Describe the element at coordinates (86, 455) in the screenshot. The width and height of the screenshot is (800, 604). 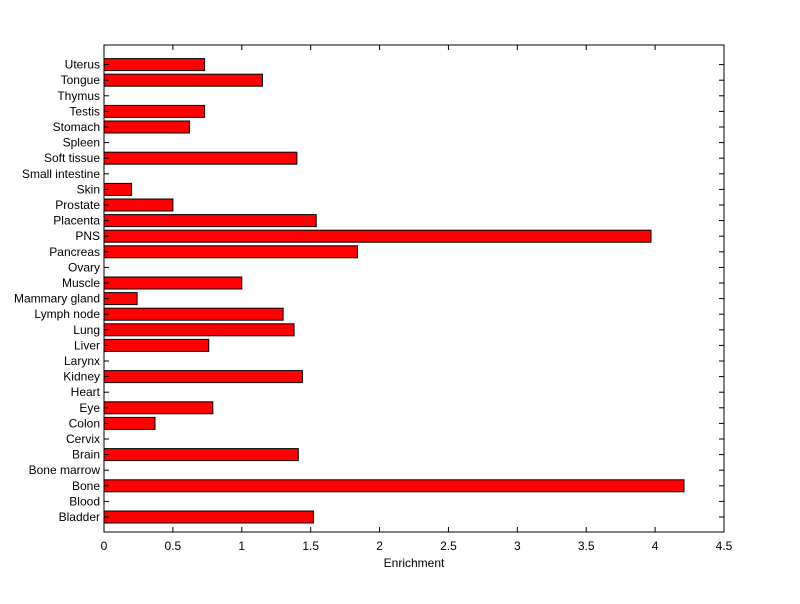
I see `y-tick-label-brain: Brain` at that location.